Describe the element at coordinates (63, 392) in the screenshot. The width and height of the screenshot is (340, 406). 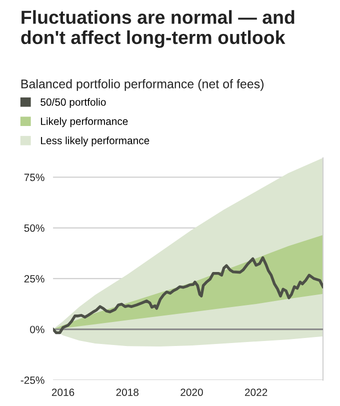
I see `x-tick-label: 2016` at that location.